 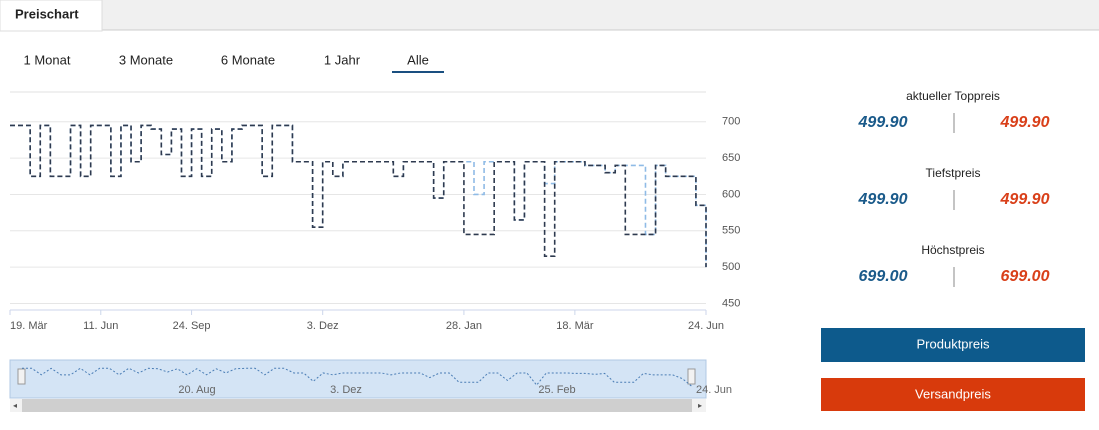 What do you see at coordinates (100, 326) in the screenshot?
I see `x-tick-label: 11. Jun` at bounding box center [100, 326].